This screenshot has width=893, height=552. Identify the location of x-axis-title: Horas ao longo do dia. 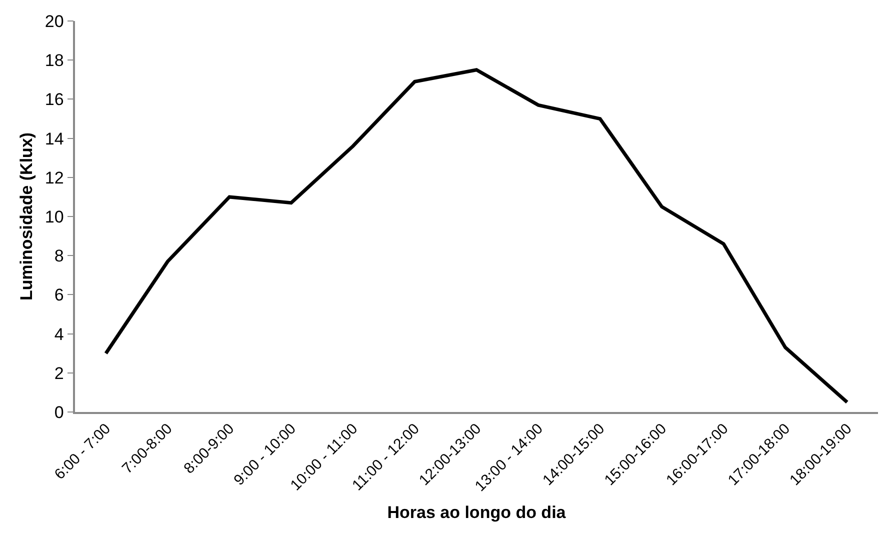
(476, 512).